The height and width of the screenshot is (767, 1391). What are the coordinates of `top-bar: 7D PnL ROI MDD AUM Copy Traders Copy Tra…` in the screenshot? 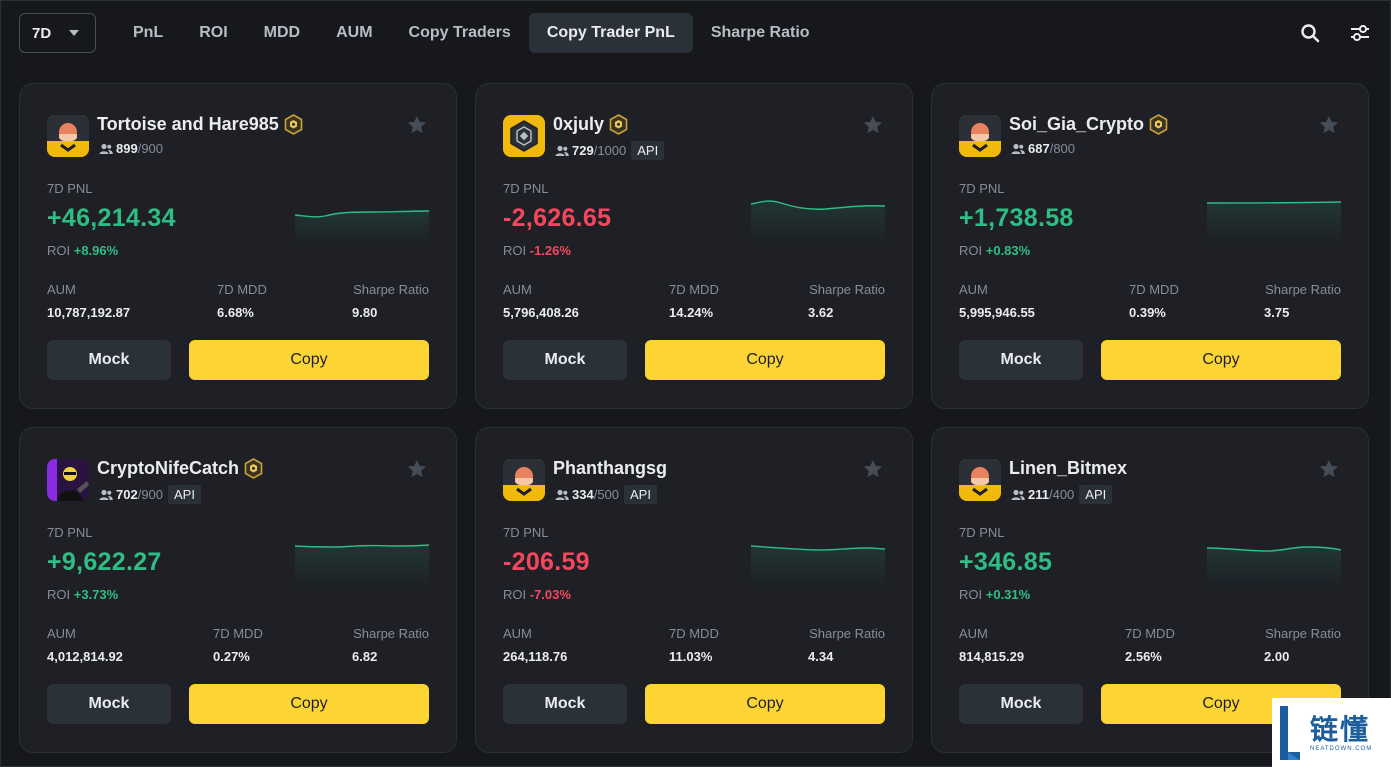 It's located at (695, 33).